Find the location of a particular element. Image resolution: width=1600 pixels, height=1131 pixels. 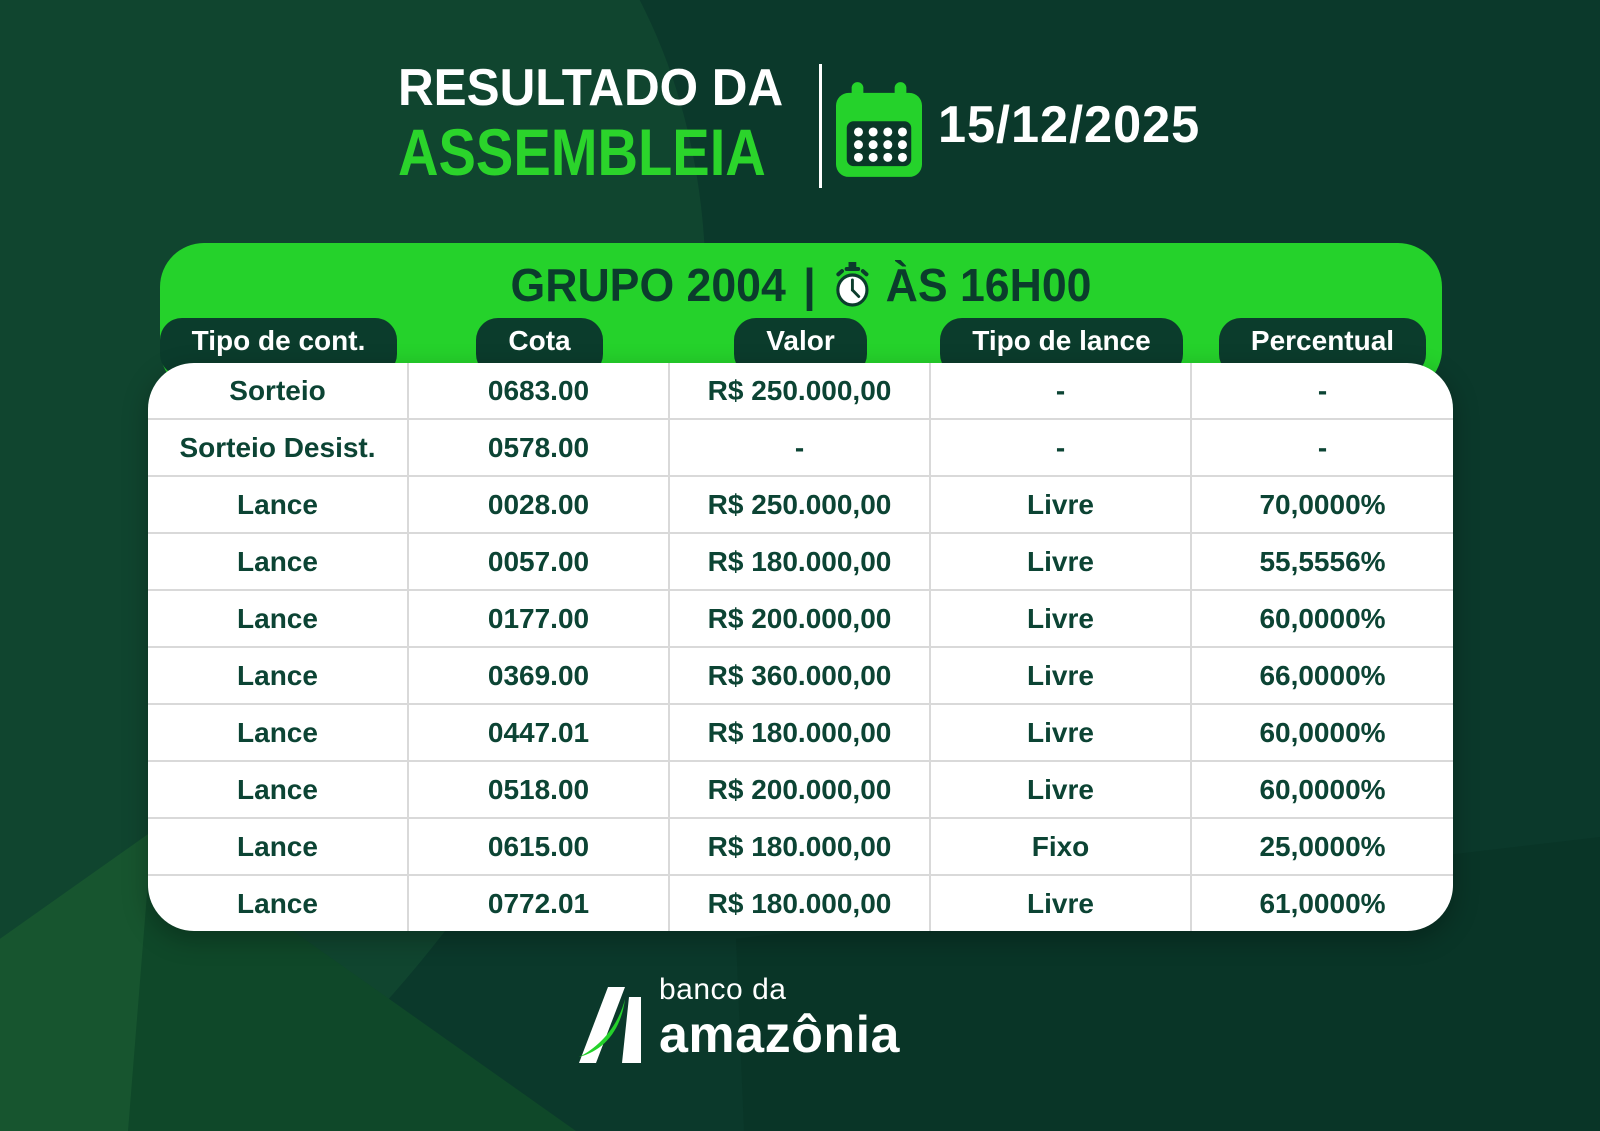

table-cell: 0447.01 is located at coordinates (539, 732).